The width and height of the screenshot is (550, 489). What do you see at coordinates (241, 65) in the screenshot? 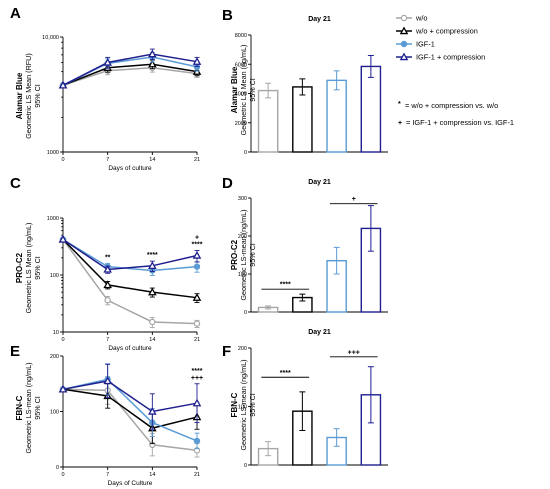
I see `y-tick-label: 6000` at bounding box center [241, 65].